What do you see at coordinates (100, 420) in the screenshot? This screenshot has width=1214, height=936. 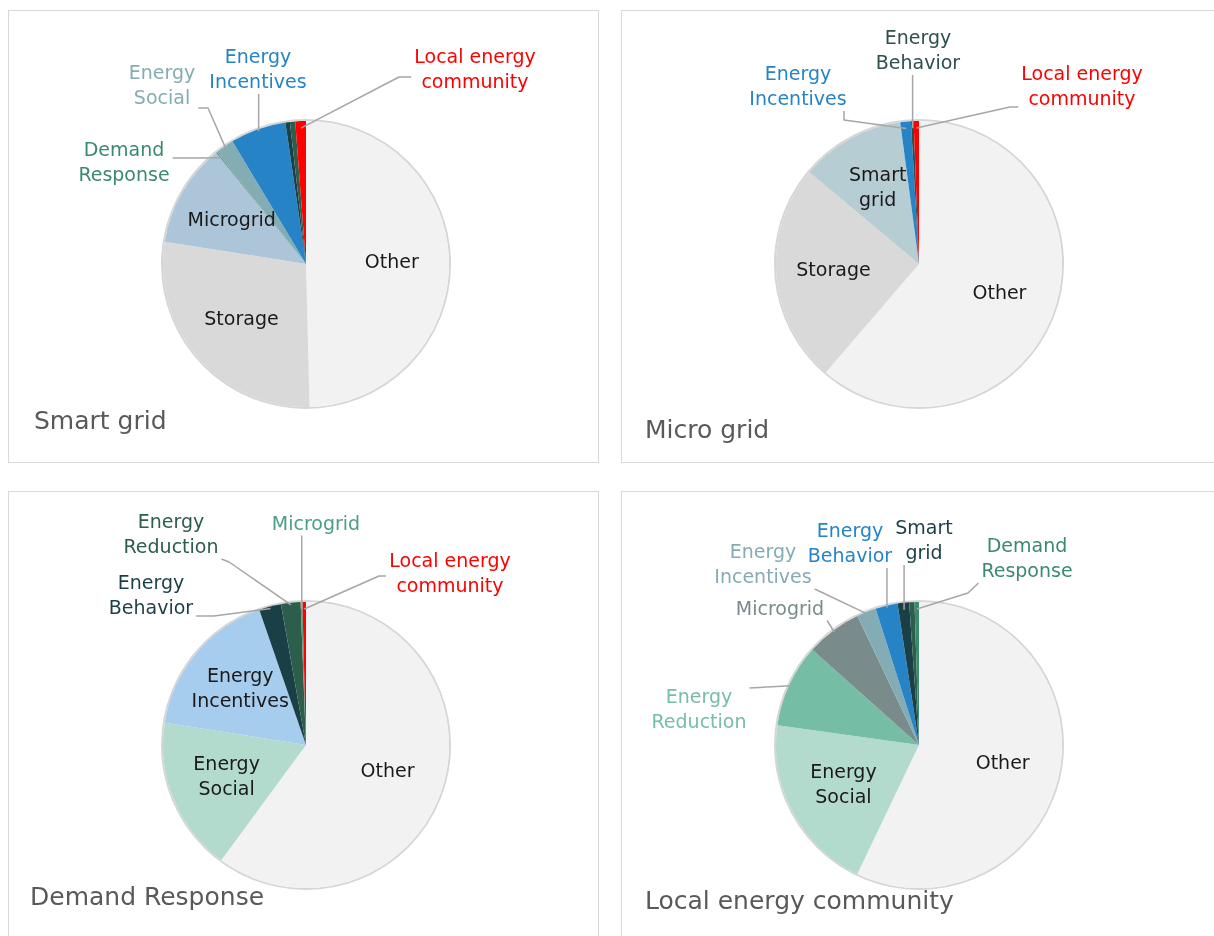 I see `text: Smart grid` at bounding box center [100, 420].